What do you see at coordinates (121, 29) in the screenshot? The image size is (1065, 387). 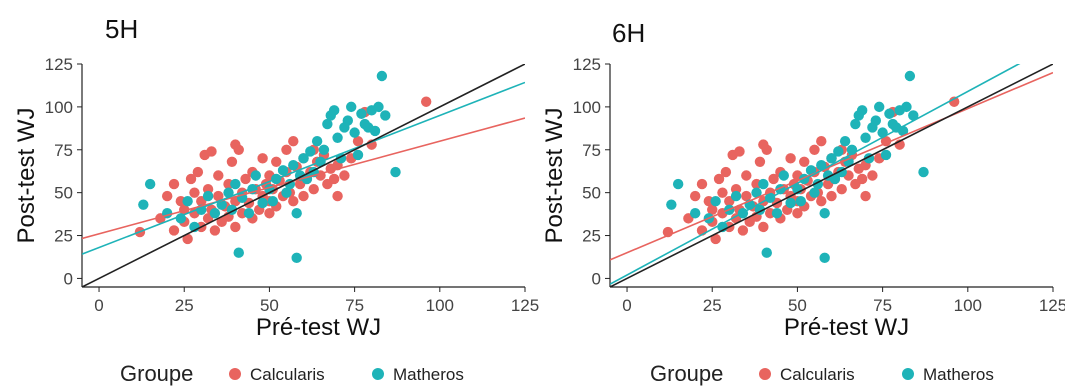 I see `chart-title: 5H` at bounding box center [121, 29].